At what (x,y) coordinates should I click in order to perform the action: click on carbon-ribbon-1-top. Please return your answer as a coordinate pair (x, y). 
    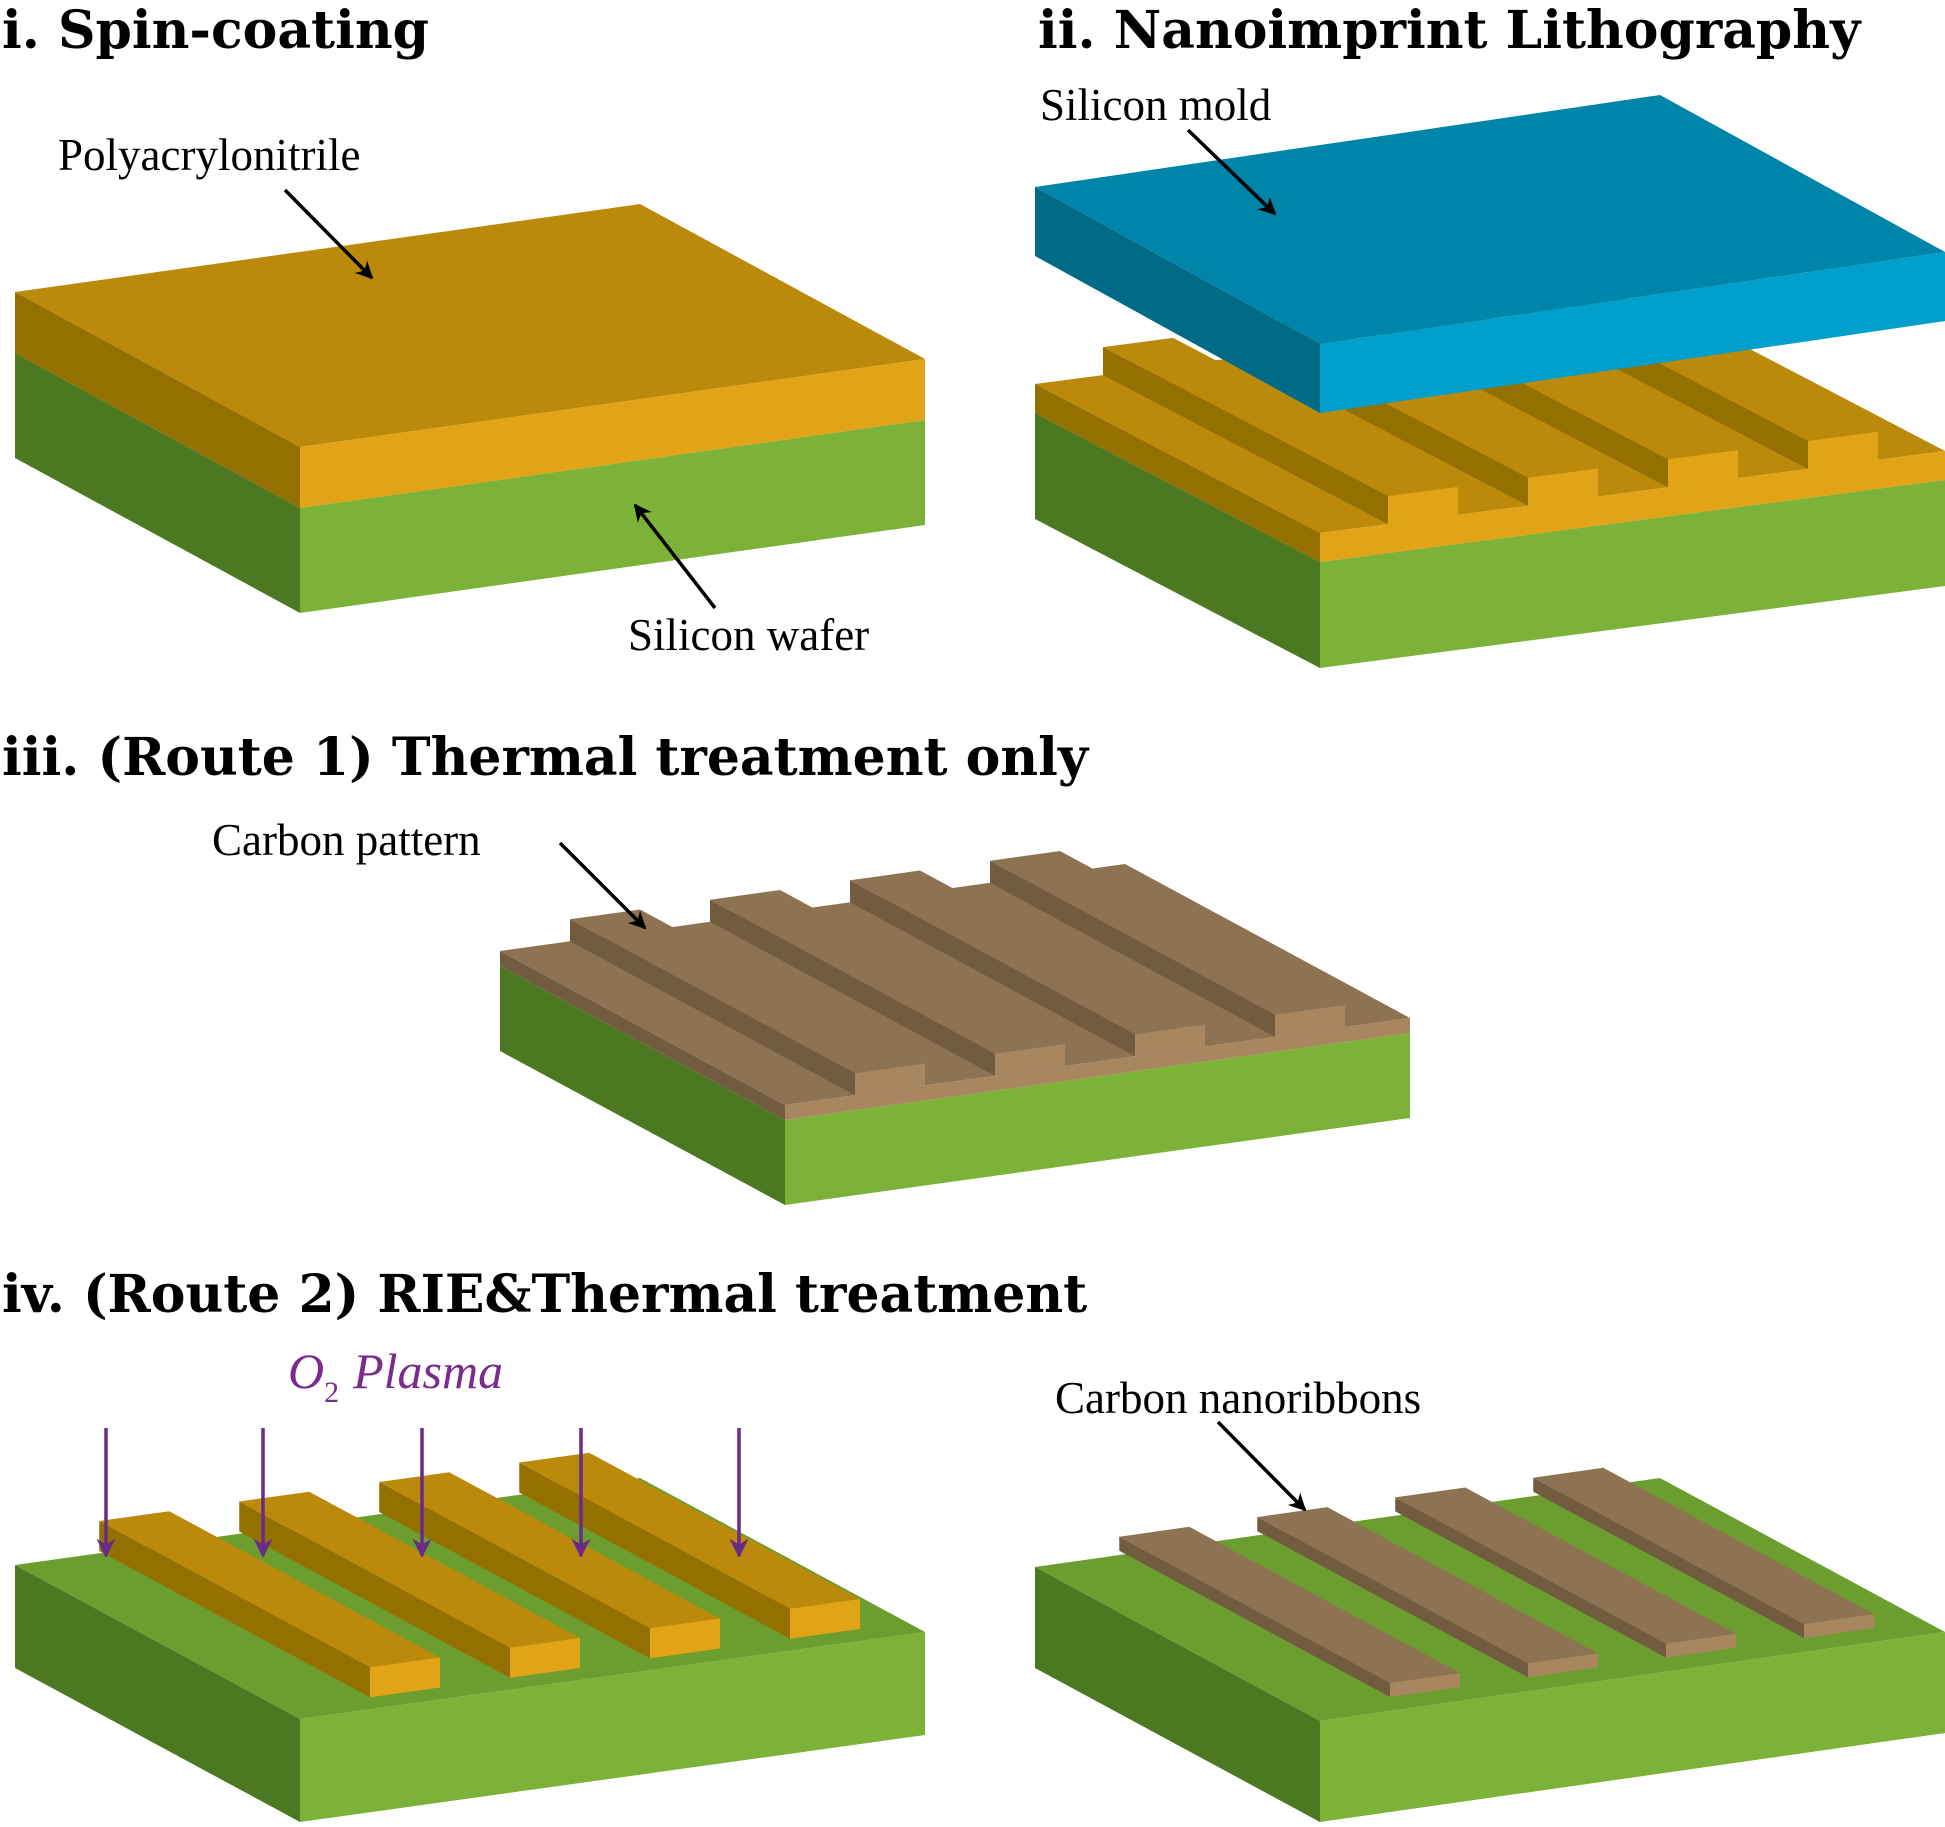
    Looking at the image, I should click on (1289, 1605).